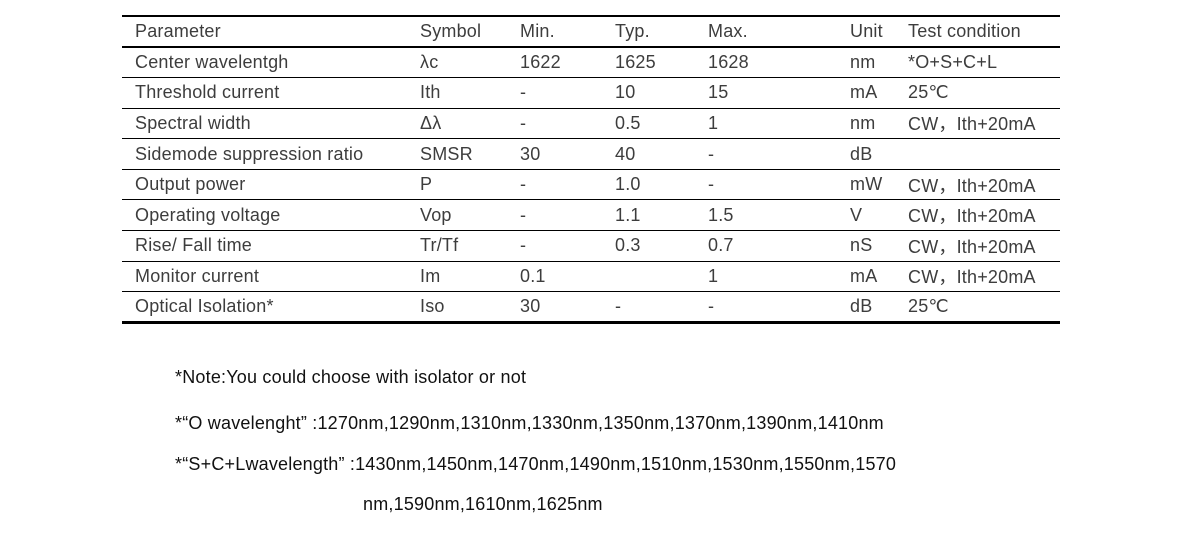 This screenshot has height=556, width=1186. What do you see at coordinates (591, 93) in the screenshot?
I see `table-row: Threshold current Ith - 10 15 mA 25℃` at bounding box center [591, 93].